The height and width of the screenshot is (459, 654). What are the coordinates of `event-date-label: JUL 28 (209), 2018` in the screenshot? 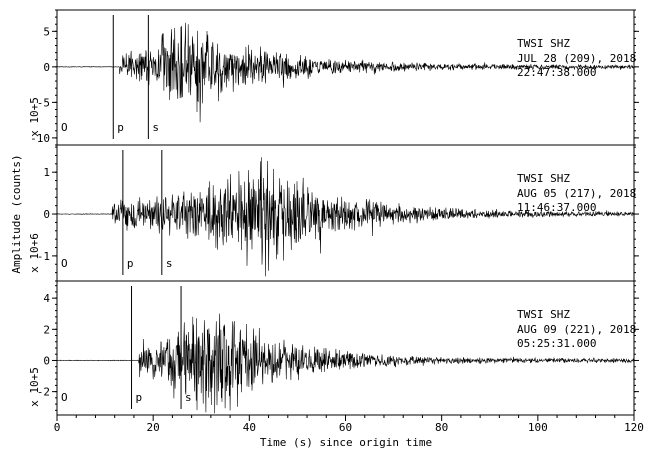 It's located at (576, 58).